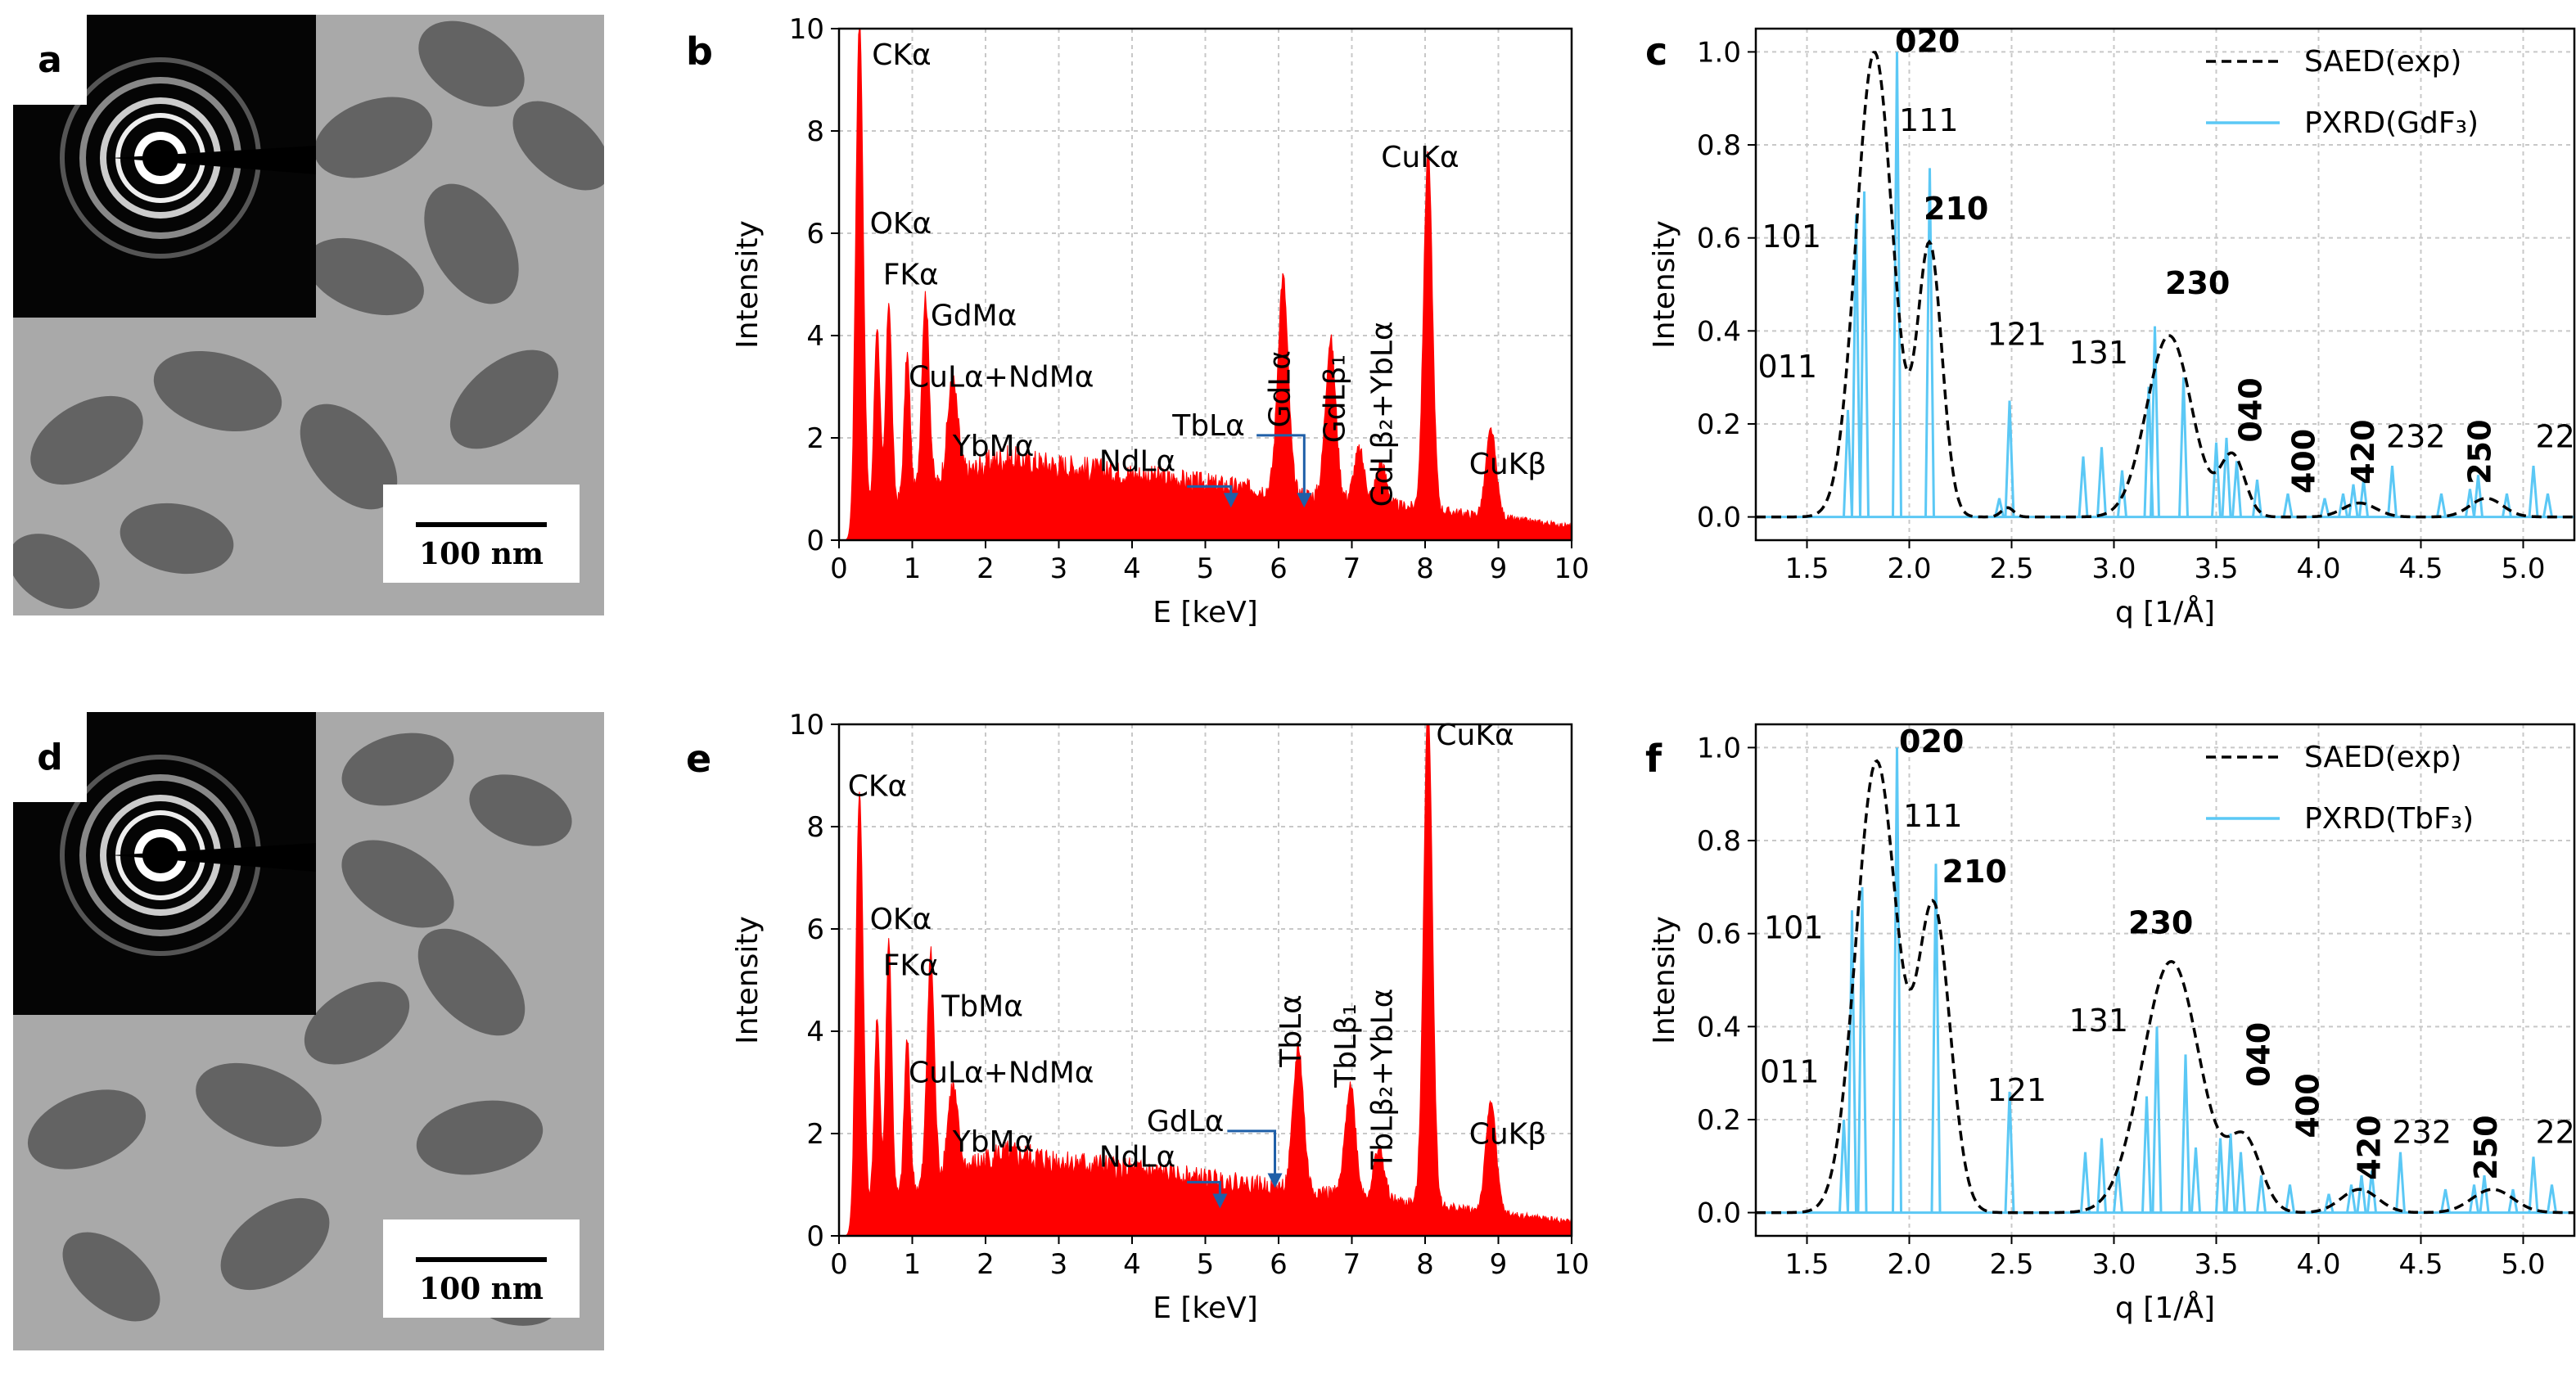 The height and width of the screenshot is (1384, 2576). I want to click on hkl-label-rotated: 040, so click(2259, 1054).